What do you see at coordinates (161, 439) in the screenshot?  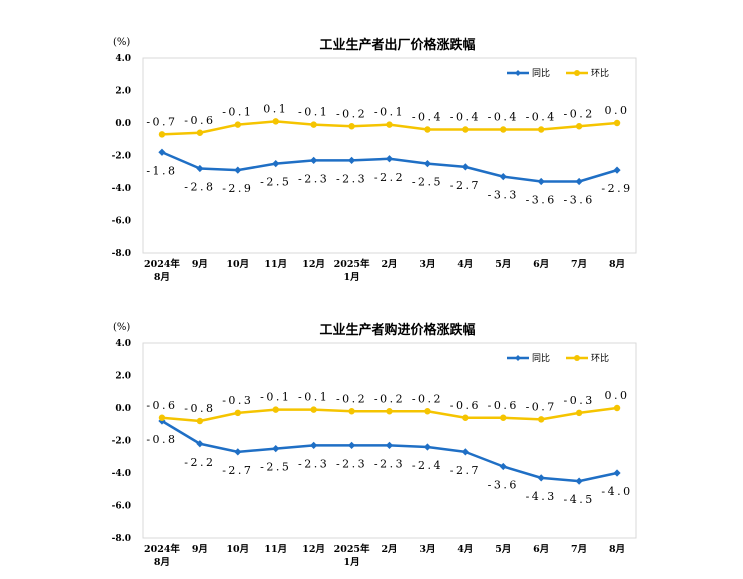 I see `data-label-同比: -0.8` at bounding box center [161, 439].